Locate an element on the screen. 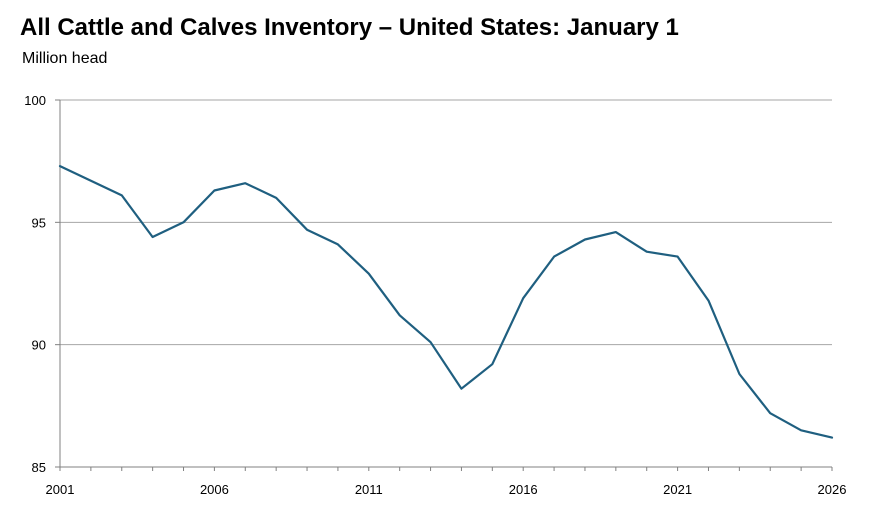  y-tick-label: 100 is located at coordinates (35, 100).